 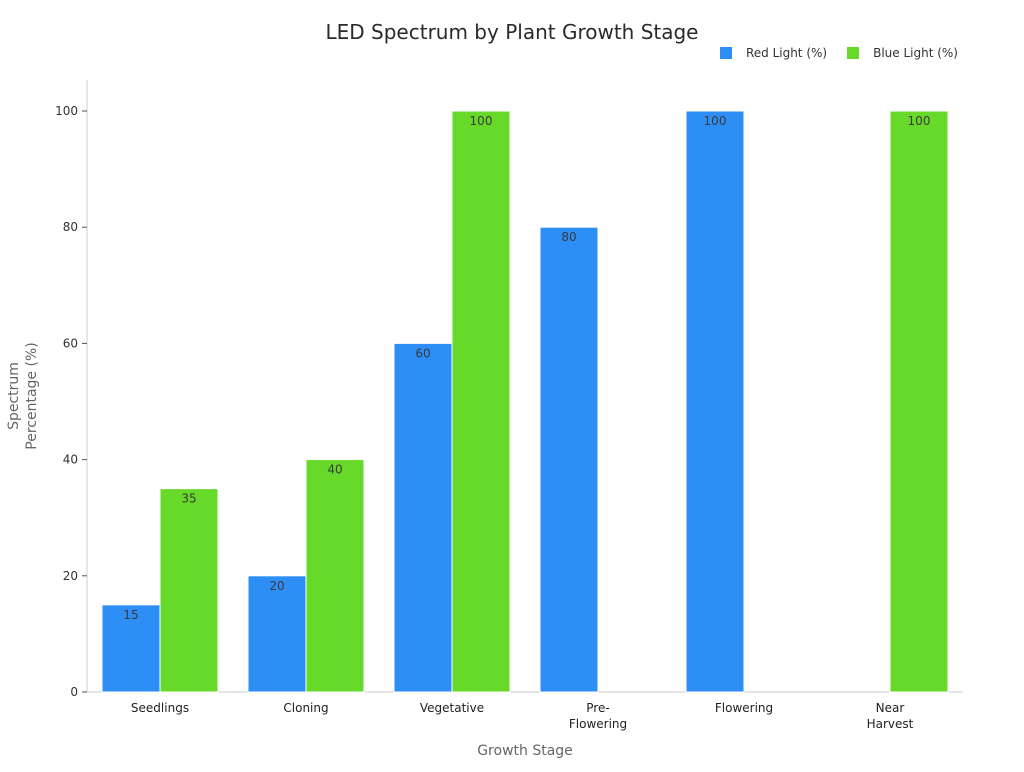 What do you see at coordinates (744, 708) in the screenshot?
I see `x-tick-label: Flowering` at bounding box center [744, 708].